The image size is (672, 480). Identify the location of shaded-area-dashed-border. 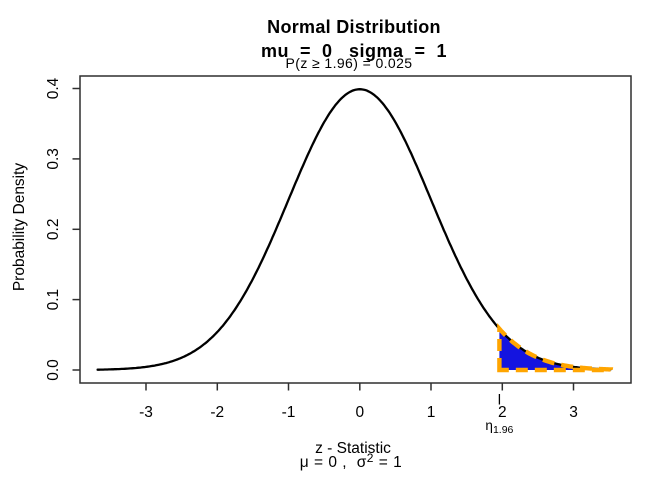
(555, 348).